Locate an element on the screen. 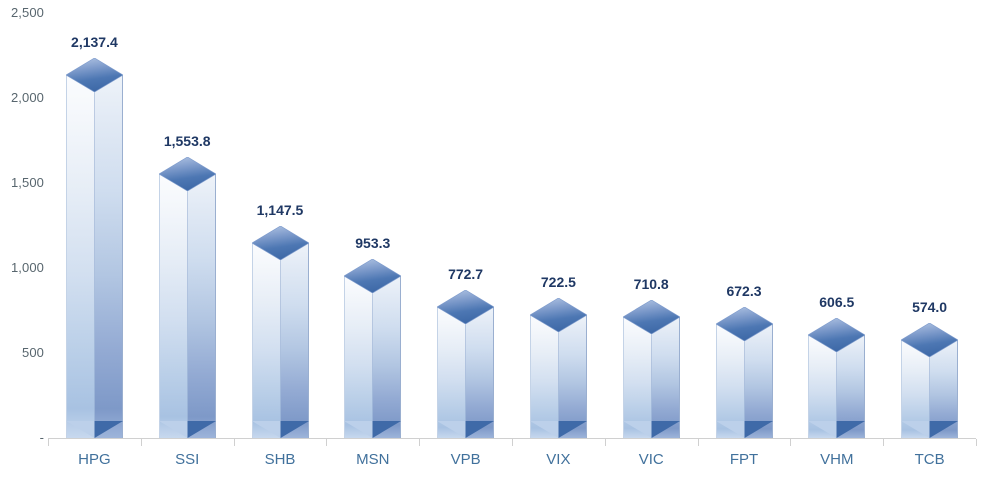 The height and width of the screenshot is (477, 993). bar-ssi is located at coordinates (187, 297).